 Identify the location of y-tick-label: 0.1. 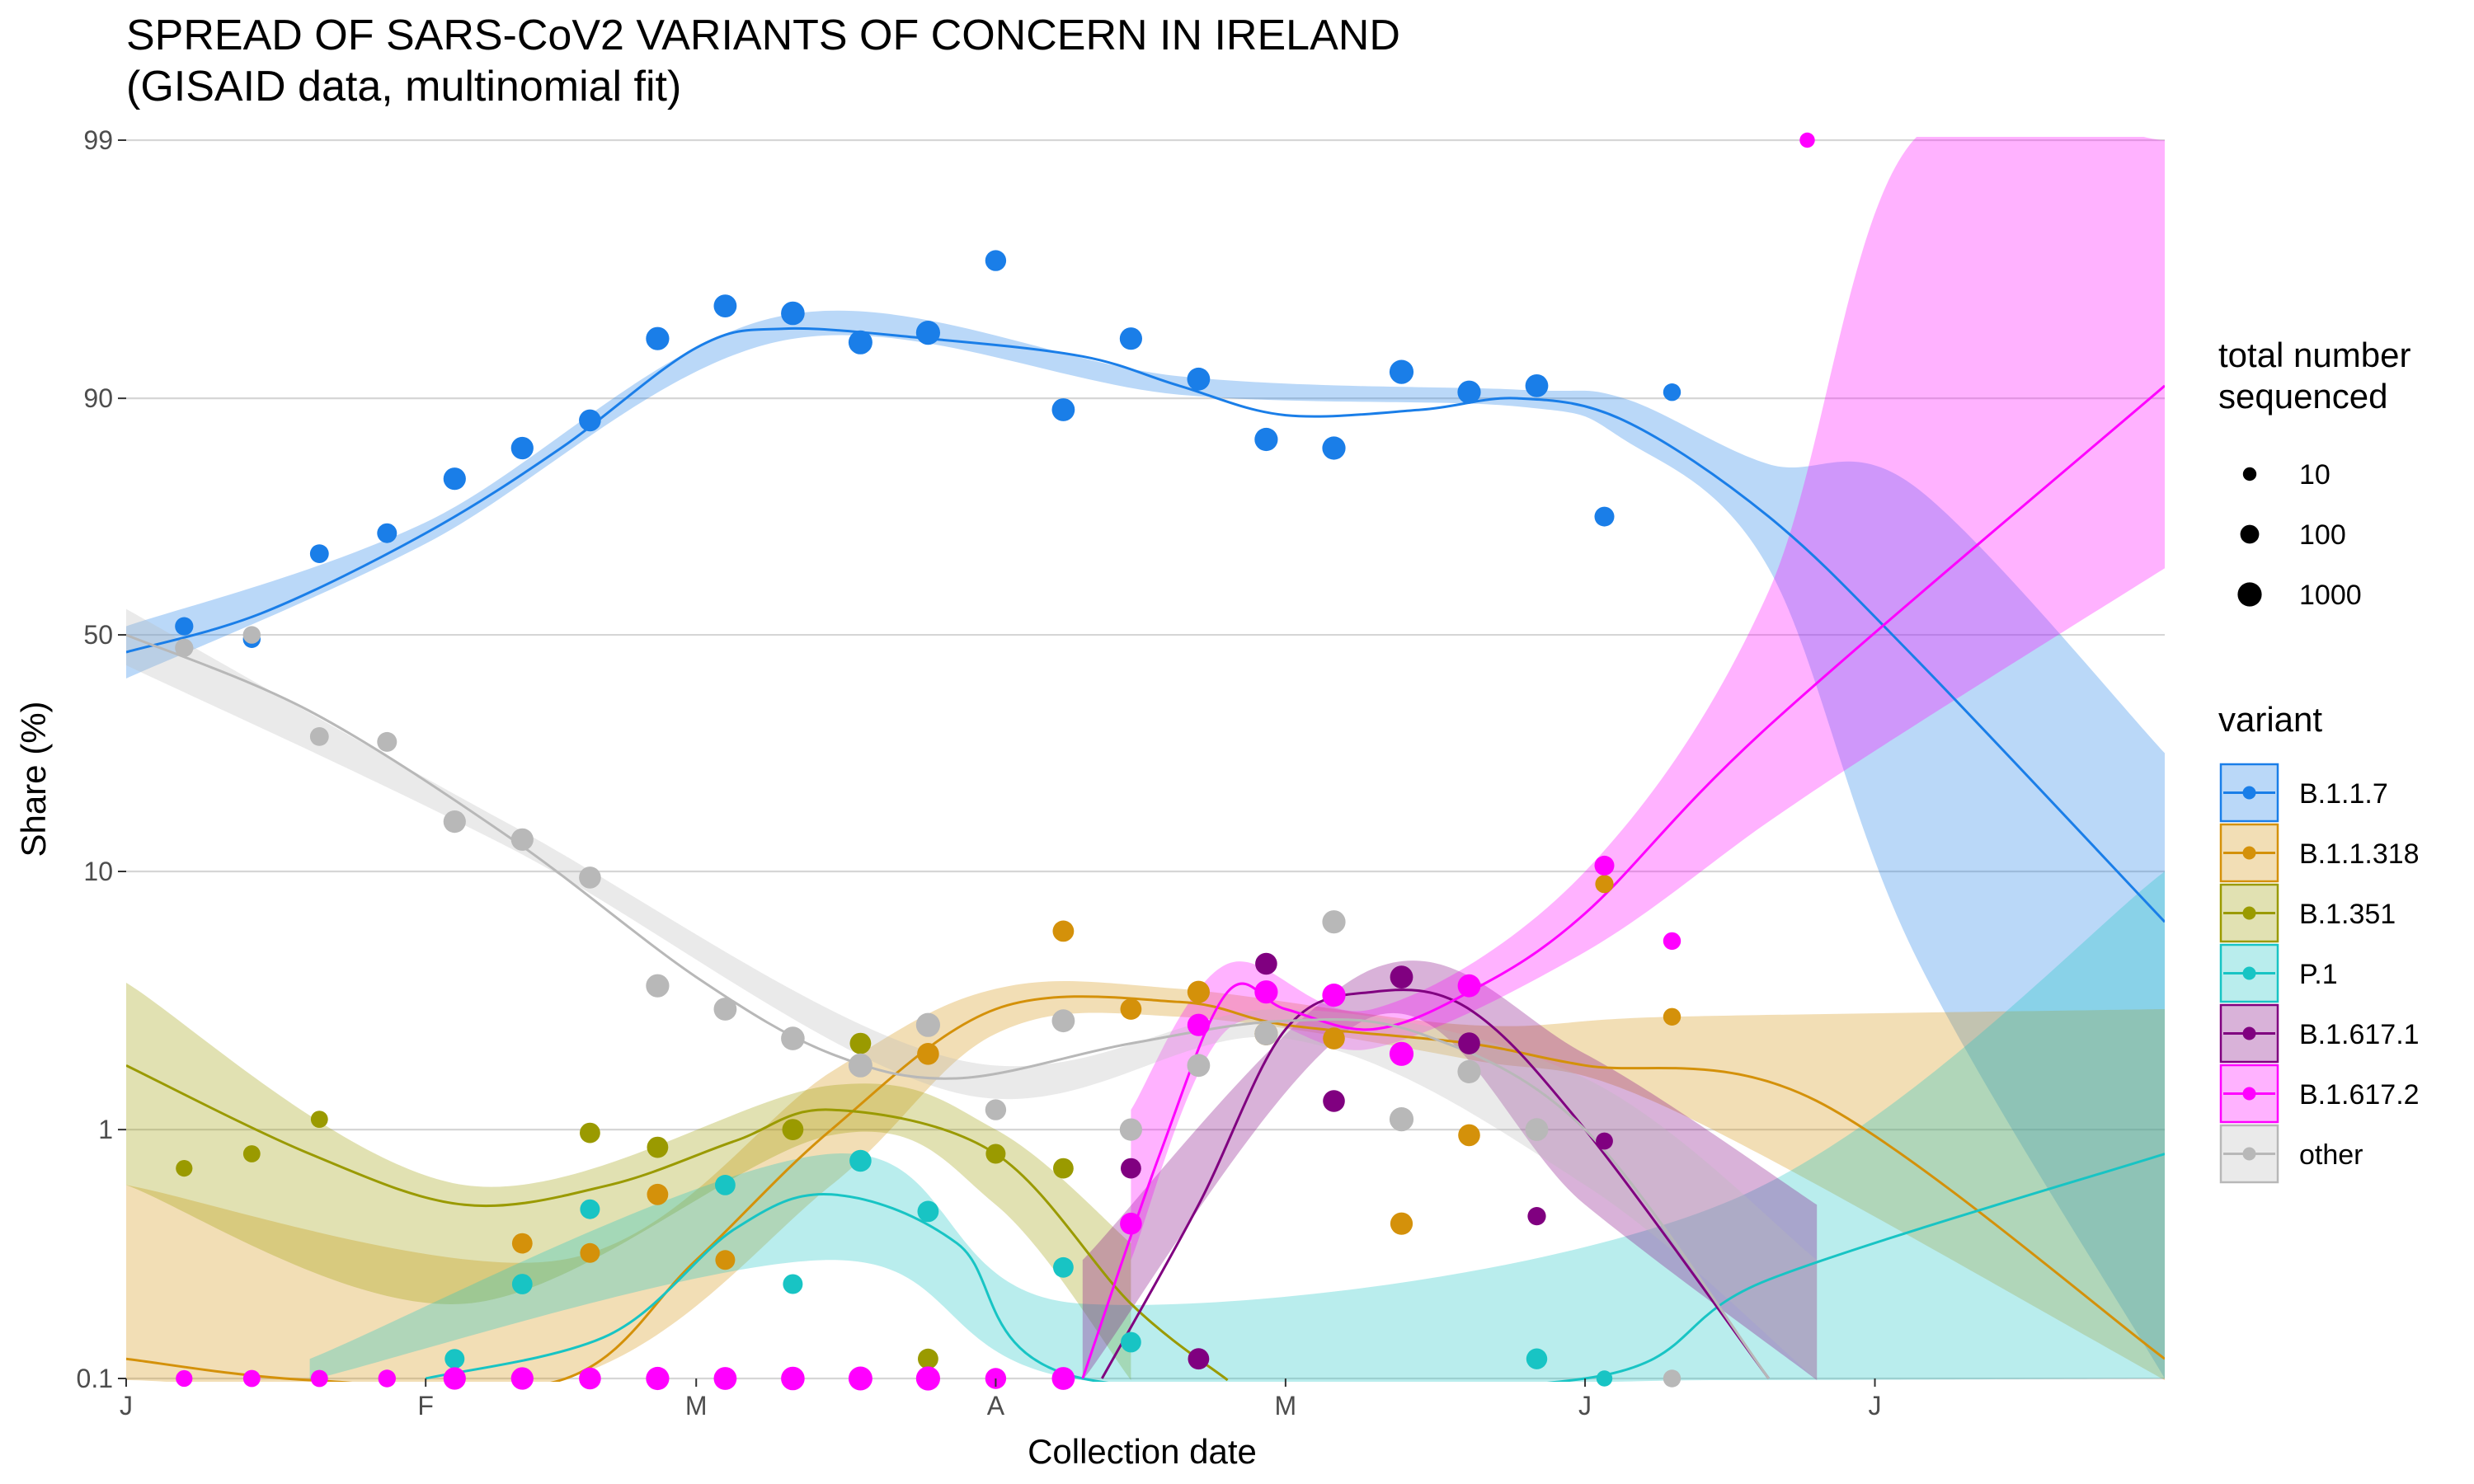
(95, 1378).